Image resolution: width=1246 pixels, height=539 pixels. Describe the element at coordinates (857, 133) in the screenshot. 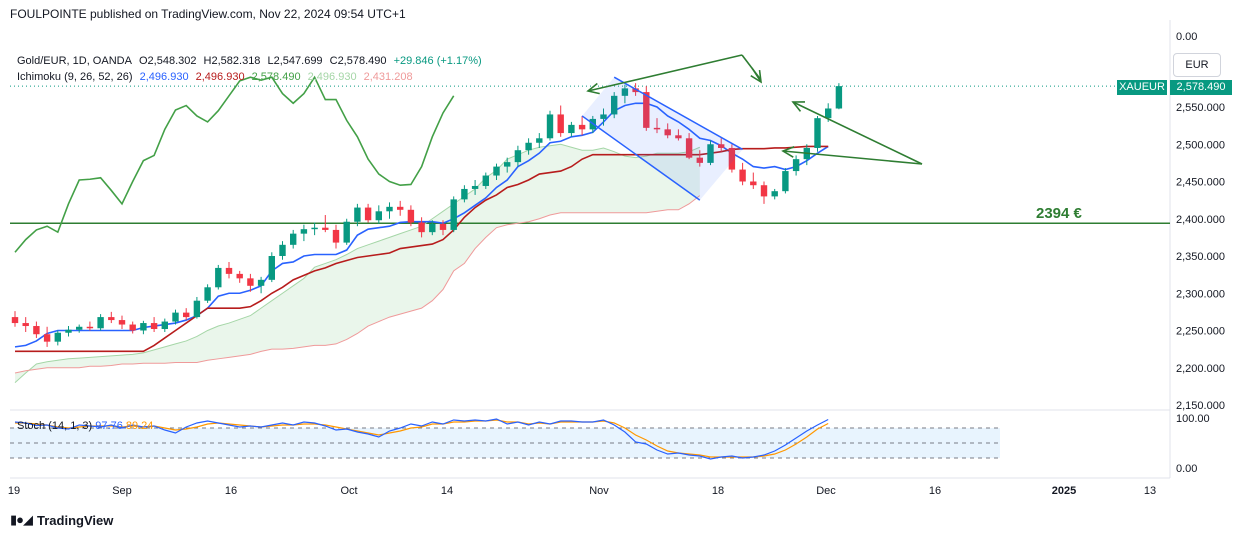

I see `arrow-shaft` at that location.